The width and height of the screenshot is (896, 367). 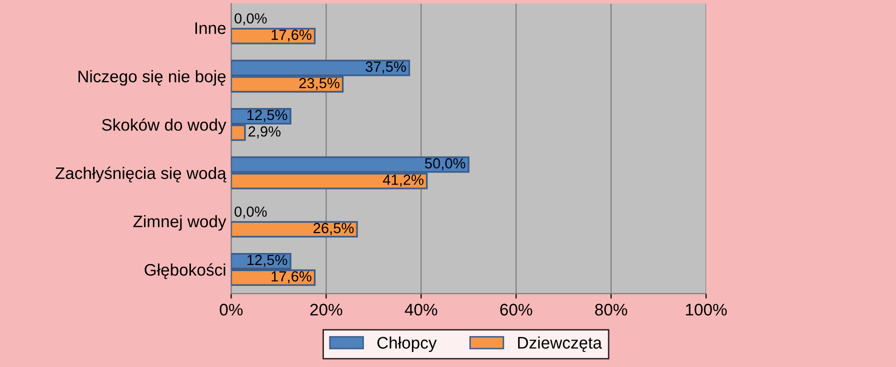 I want to click on legend-label: Dziewczęta, so click(x=560, y=344).